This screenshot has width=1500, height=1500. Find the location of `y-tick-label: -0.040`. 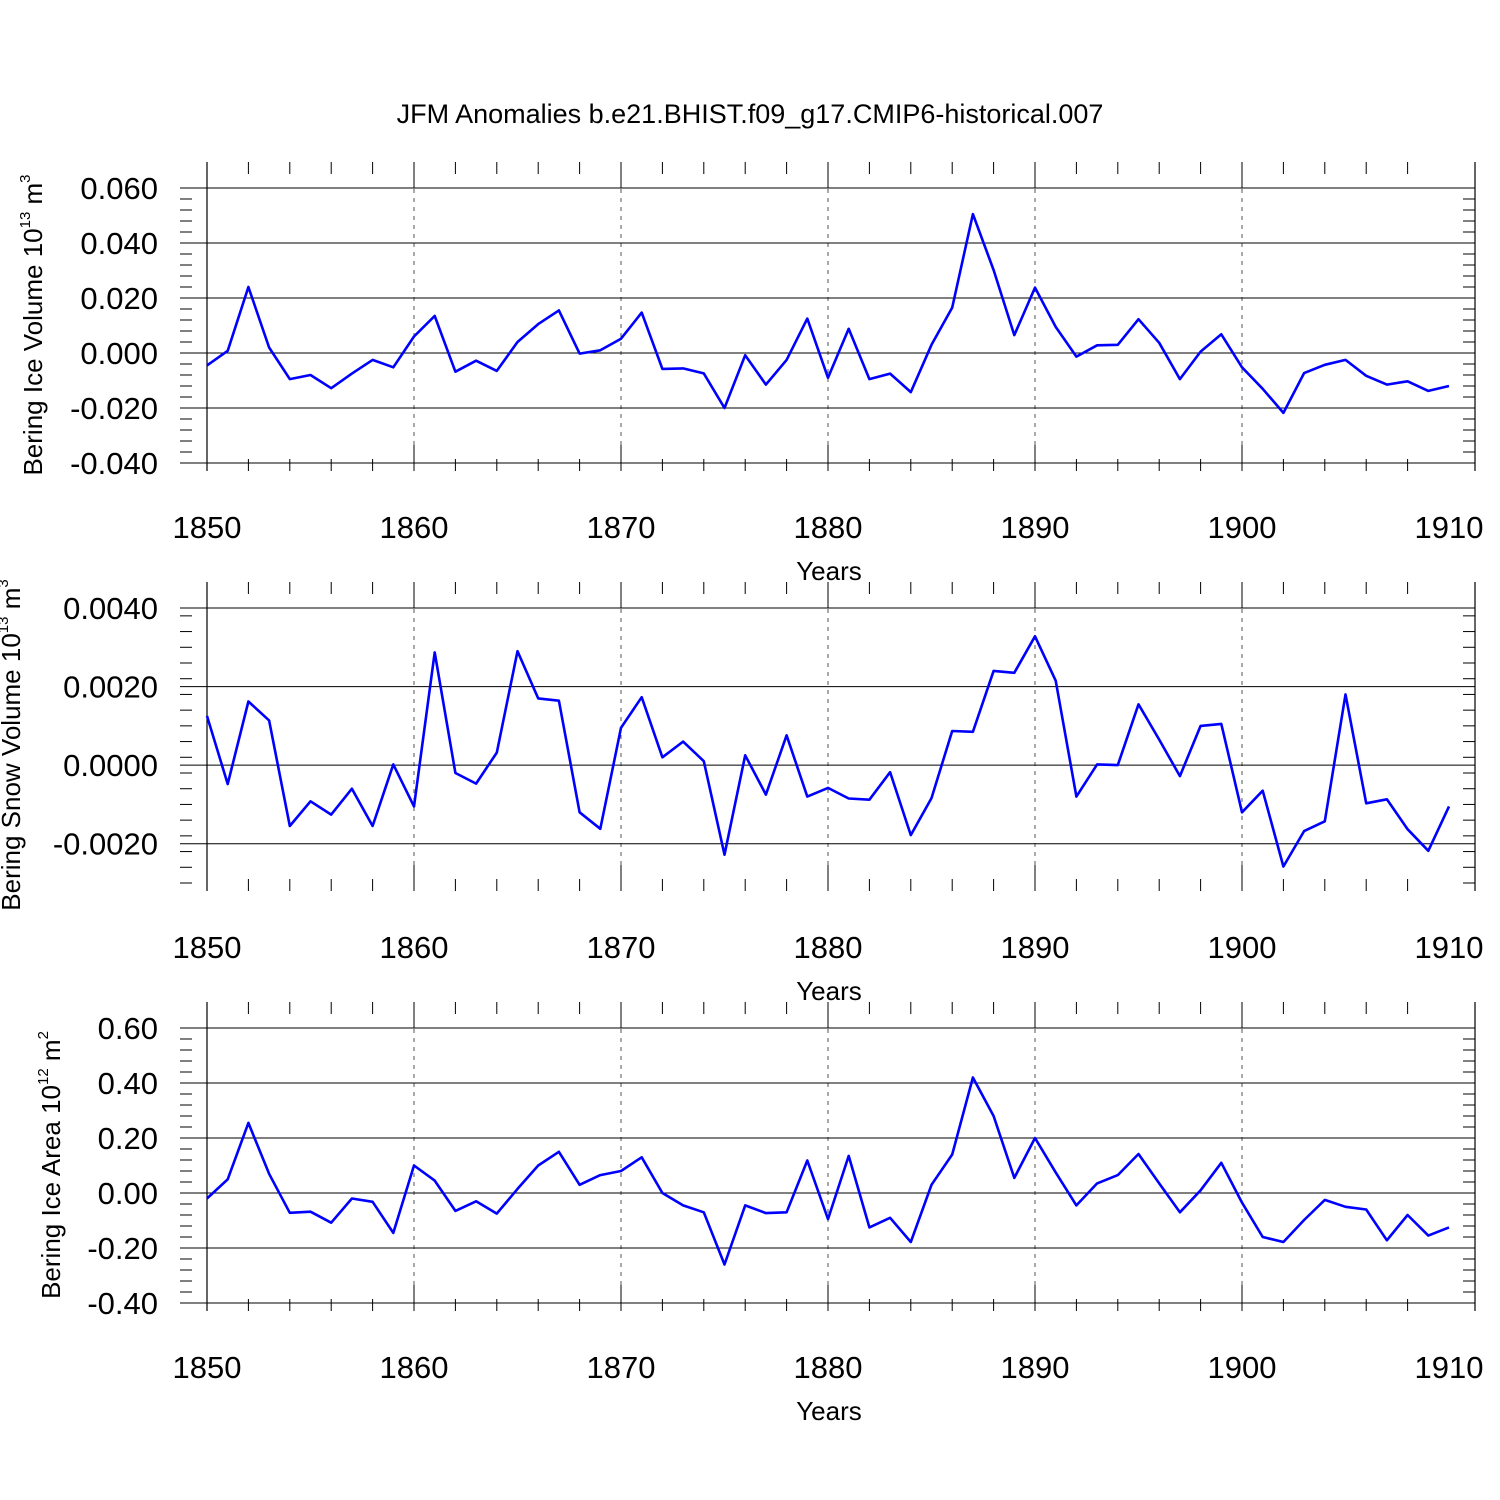

y-tick-label: -0.040 is located at coordinates (114, 463).